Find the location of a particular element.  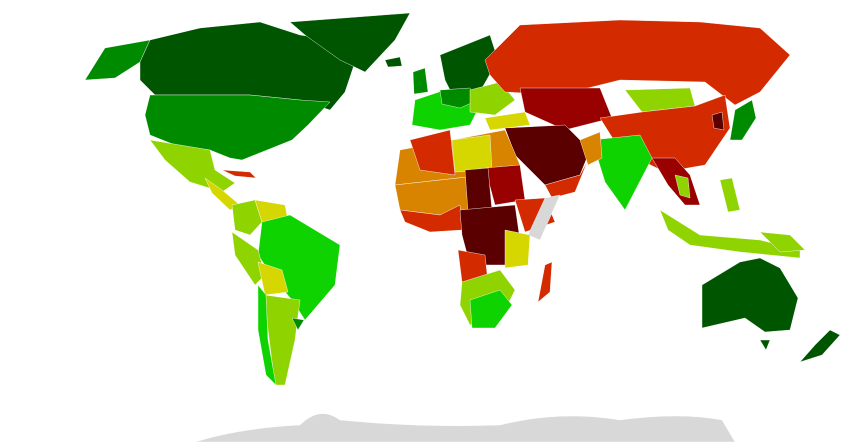

region-east-africa is located at coordinates (517, 249).